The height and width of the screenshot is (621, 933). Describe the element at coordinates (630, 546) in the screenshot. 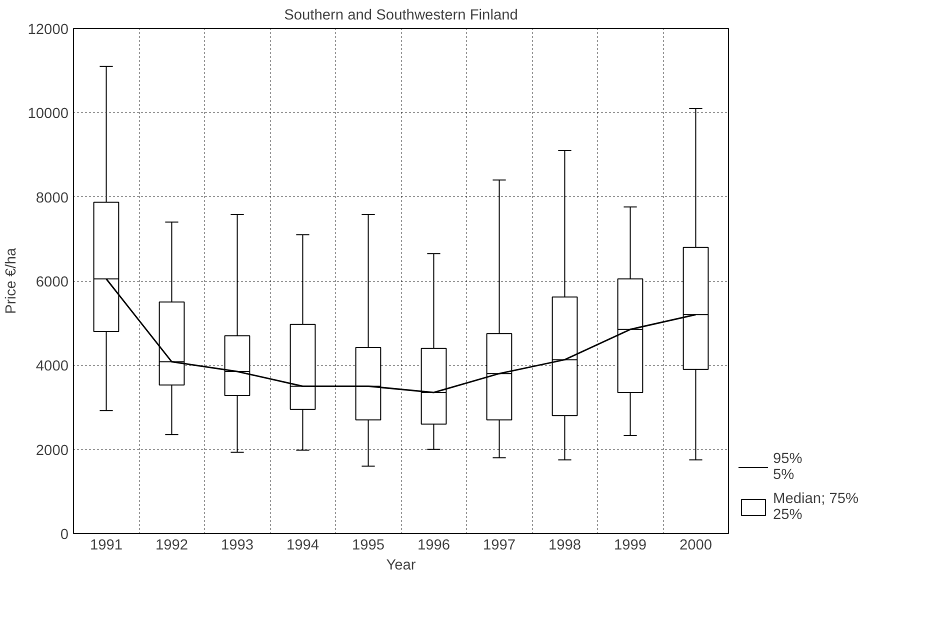

I see `x-tick-label: 1999` at that location.